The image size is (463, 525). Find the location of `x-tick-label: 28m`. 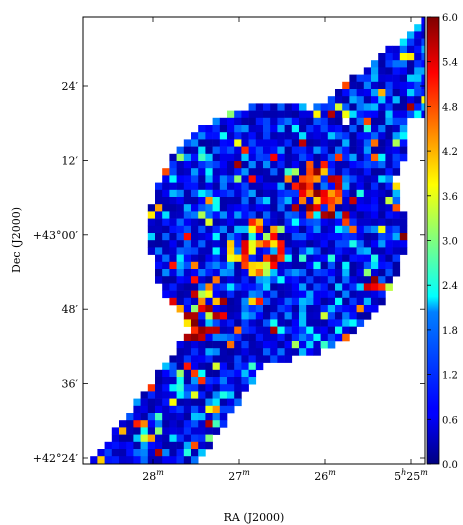

x-tick-label: 28m is located at coordinates (153, 475).